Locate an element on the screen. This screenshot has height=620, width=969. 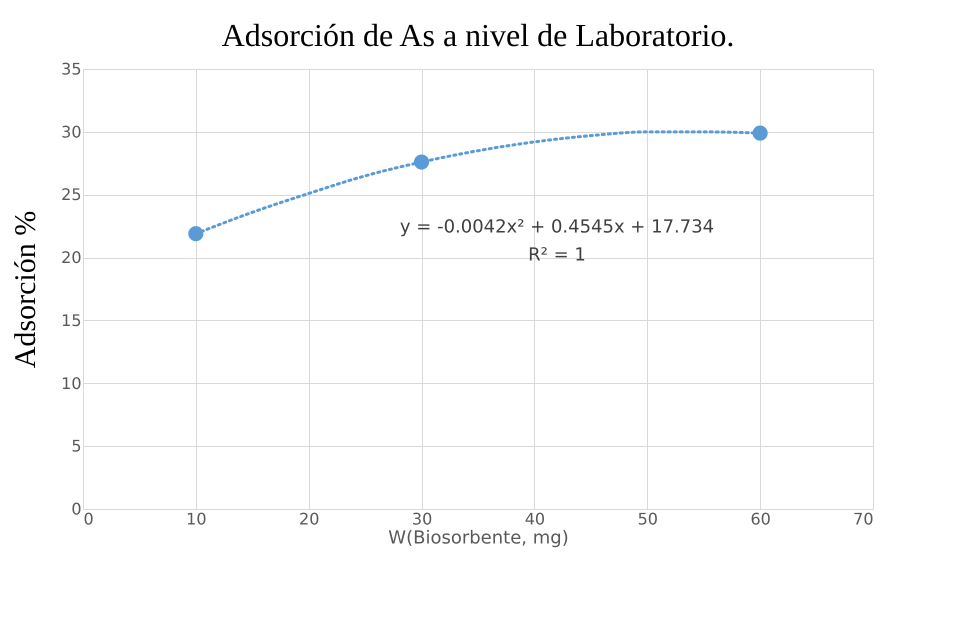
y-tick-label: 25 is located at coordinates (71, 194).